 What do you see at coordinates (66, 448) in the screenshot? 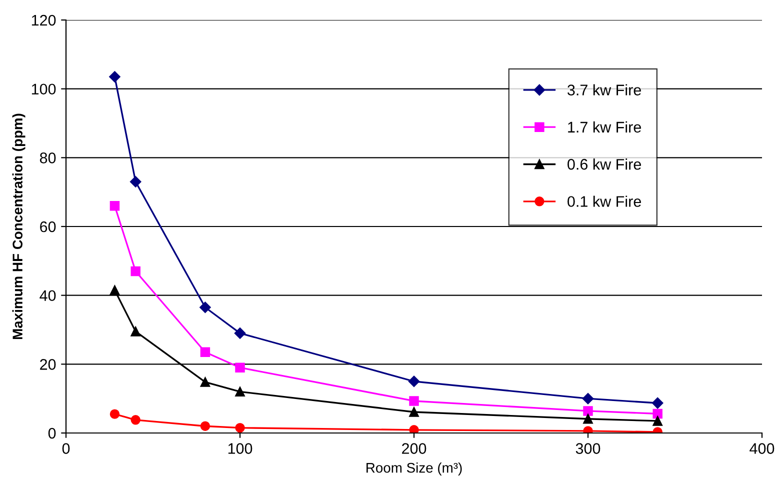
I see `x-tick-label: 0` at bounding box center [66, 448].